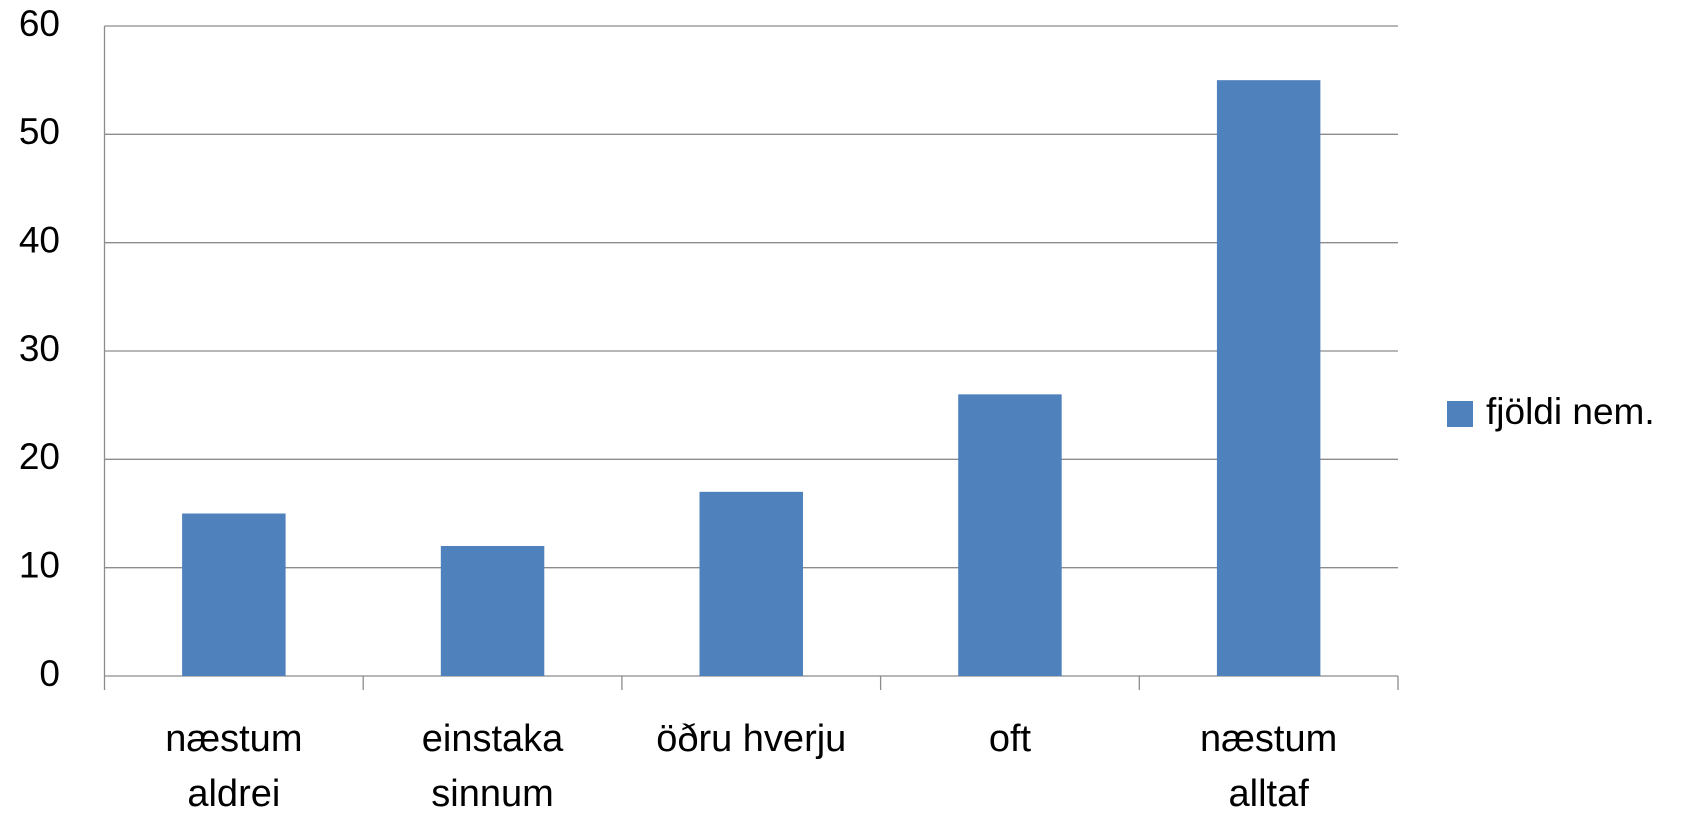 The height and width of the screenshot is (816, 1707). I want to click on y-tick-label: 20, so click(39, 456).